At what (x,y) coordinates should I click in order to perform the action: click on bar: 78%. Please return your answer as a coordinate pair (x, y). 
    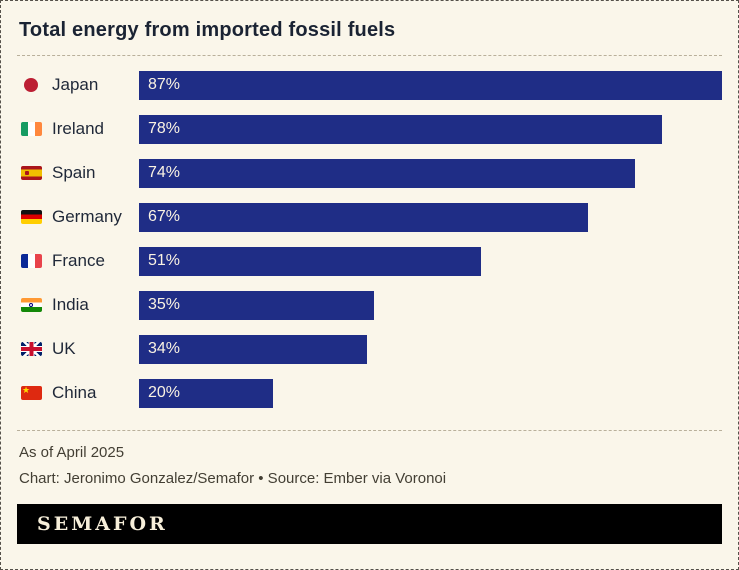
    Looking at the image, I should click on (400, 129).